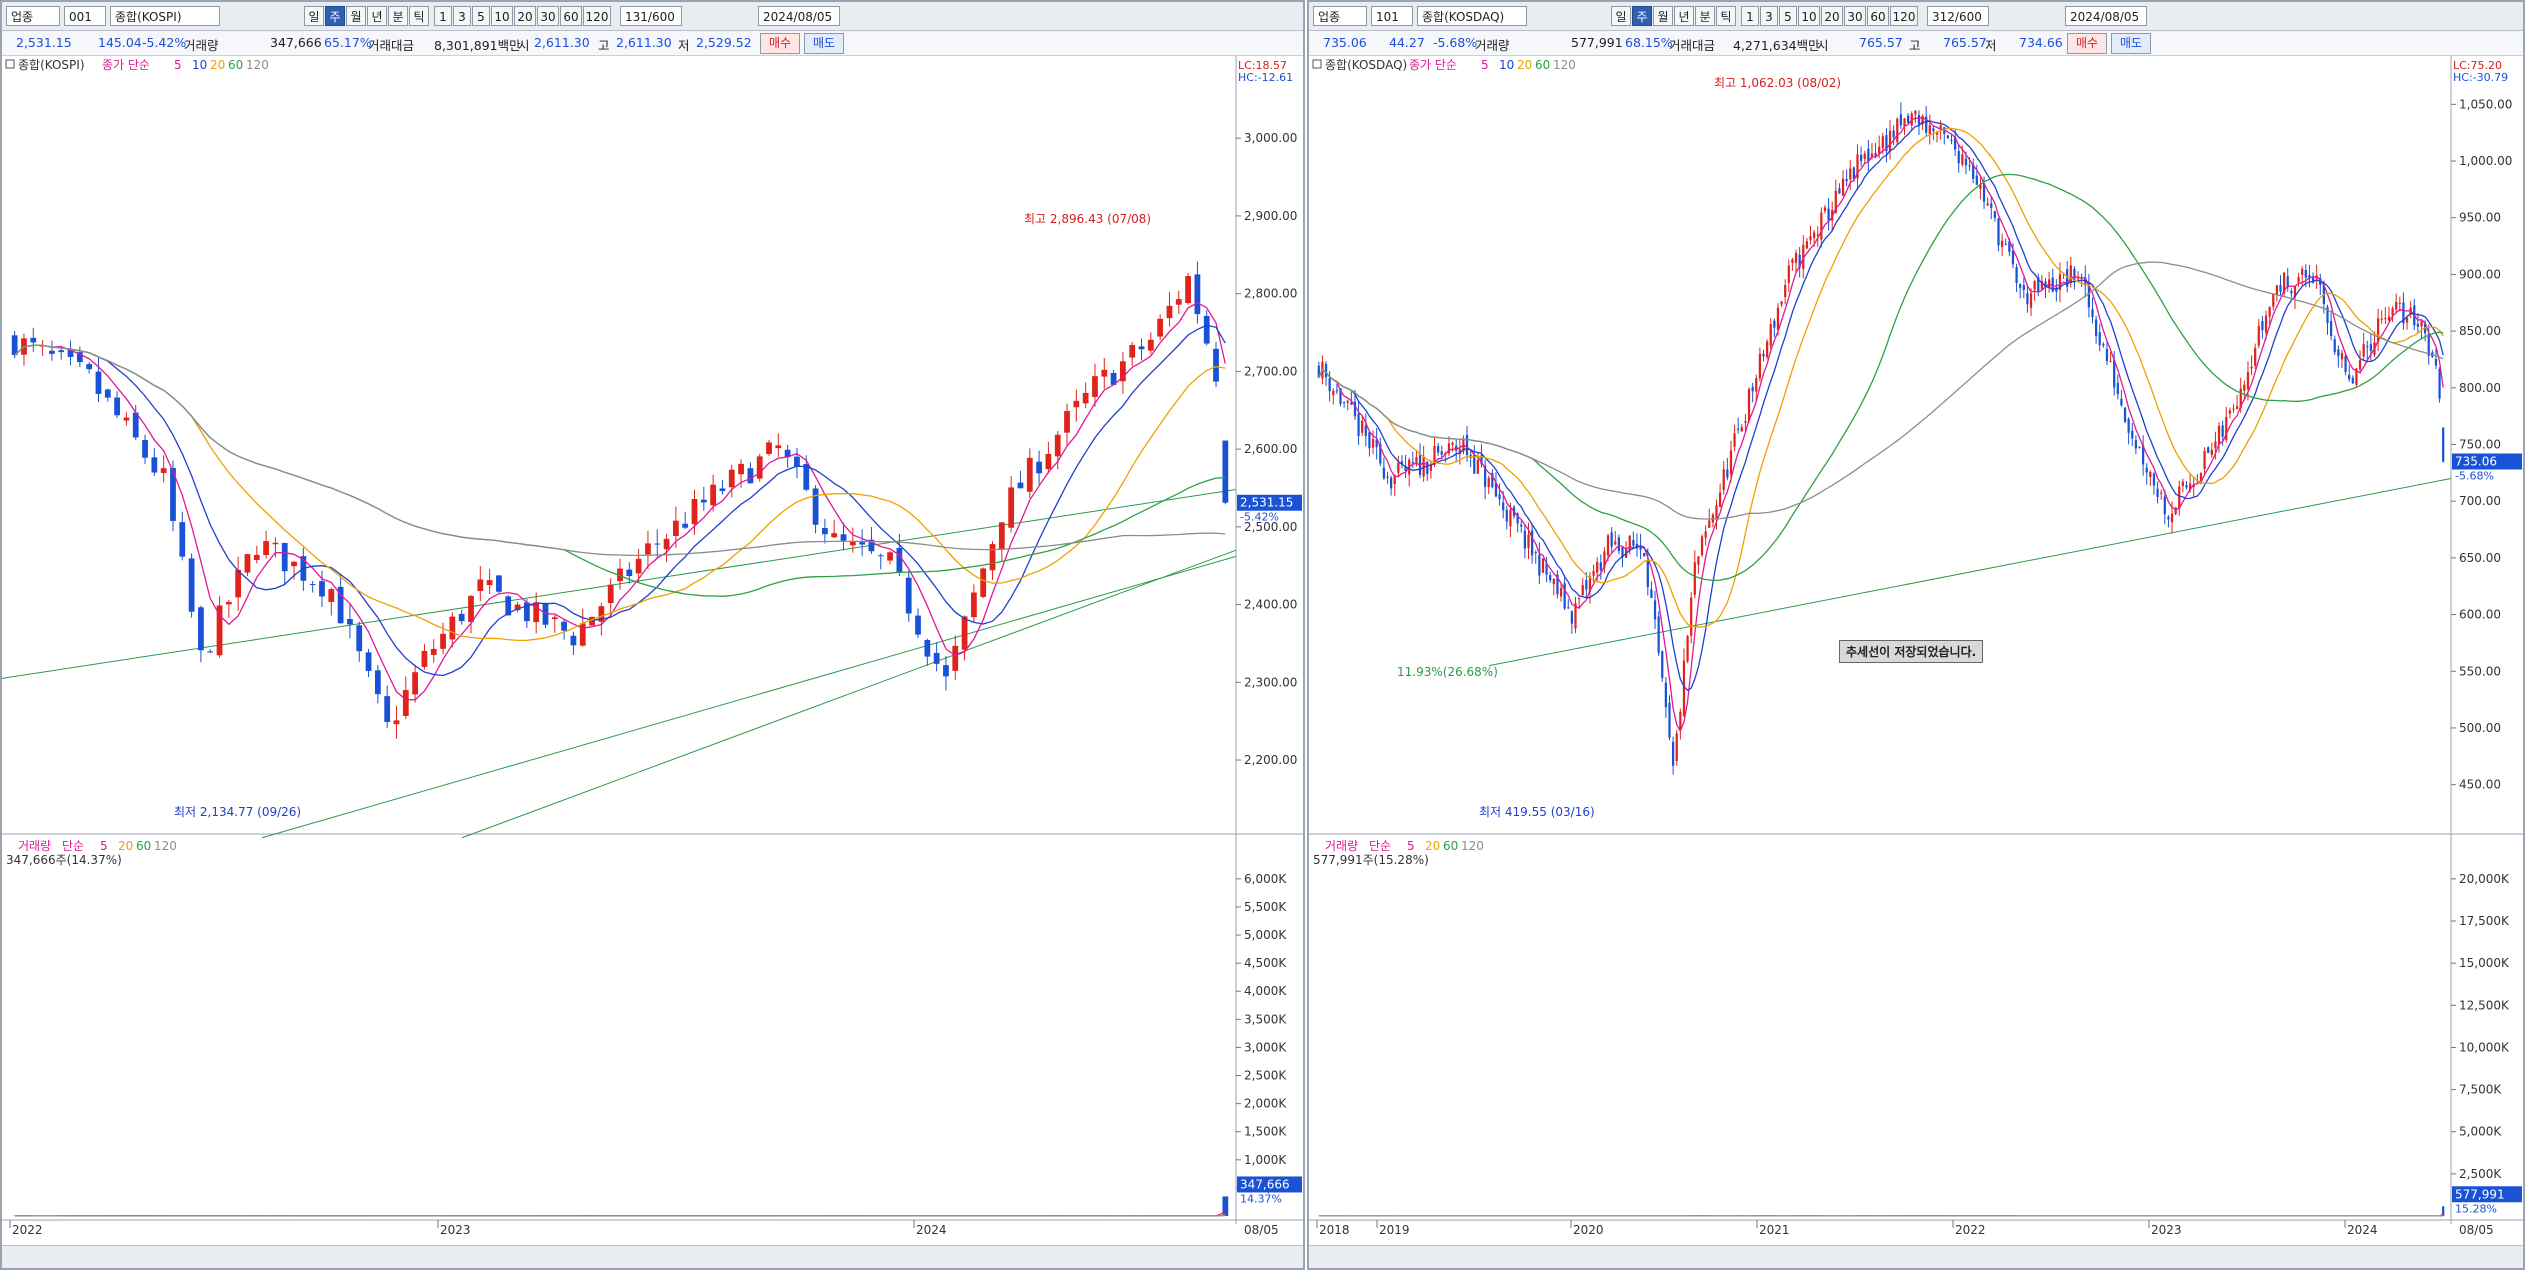 The image size is (2525, 1270). What do you see at coordinates (201, 45) in the screenshot?
I see `volume-label: 거래량` at bounding box center [201, 45].